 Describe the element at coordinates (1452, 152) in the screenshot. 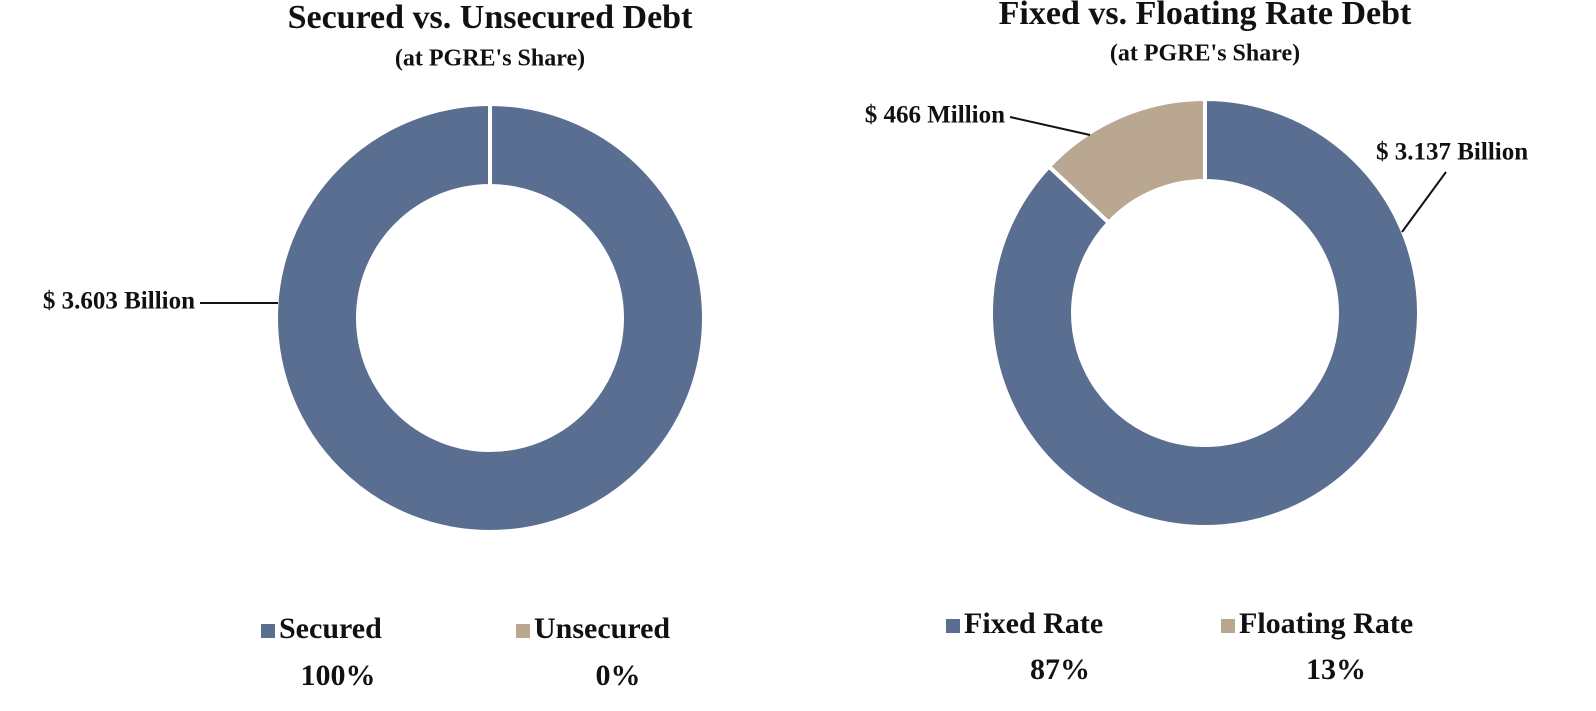

I see `slice-label: $ 3.137 Billion` at that location.